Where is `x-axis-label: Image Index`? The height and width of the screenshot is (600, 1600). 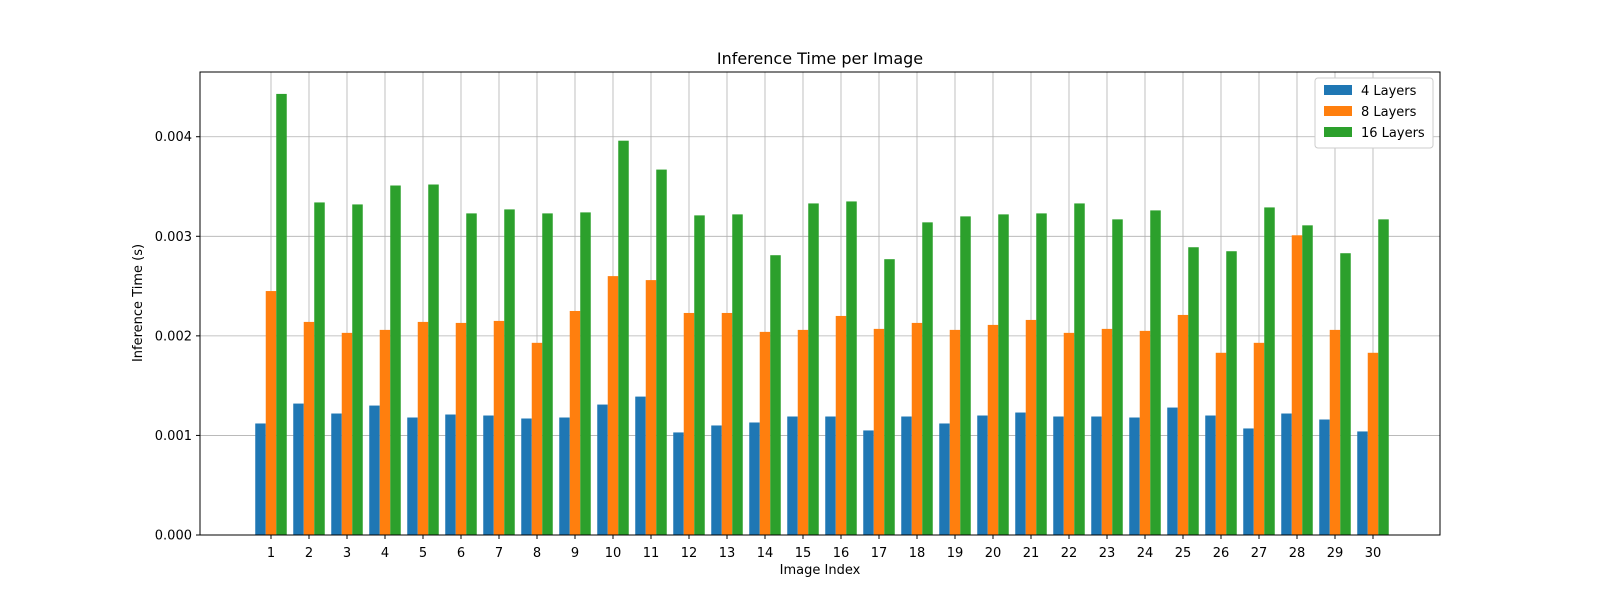
x-axis-label: Image Index is located at coordinates (820, 570).